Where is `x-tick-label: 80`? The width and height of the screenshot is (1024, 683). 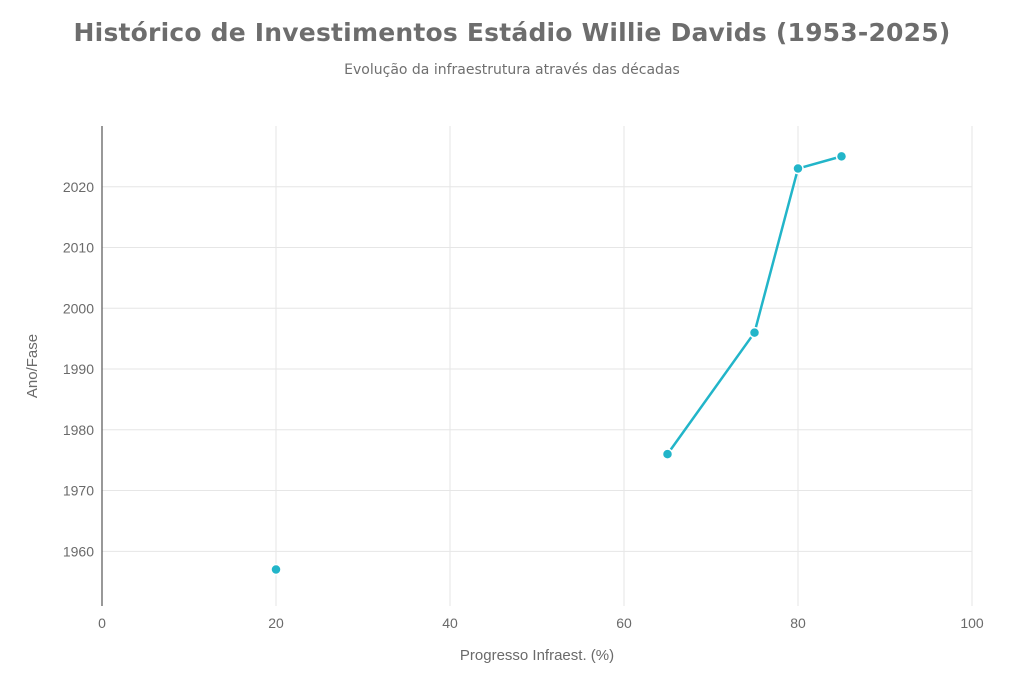 x-tick-label: 80 is located at coordinates (798, 623).